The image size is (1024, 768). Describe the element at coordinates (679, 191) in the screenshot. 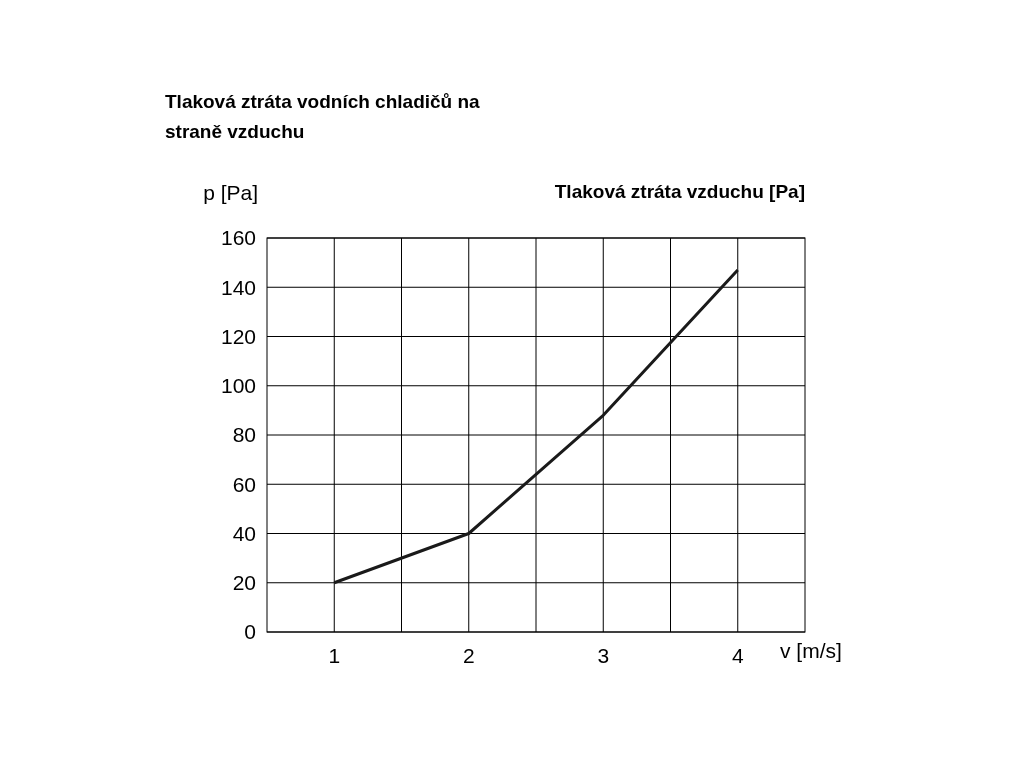

I see `chart-subtitle: Tlaková ztráta vzduchu [Pa]` at that location.